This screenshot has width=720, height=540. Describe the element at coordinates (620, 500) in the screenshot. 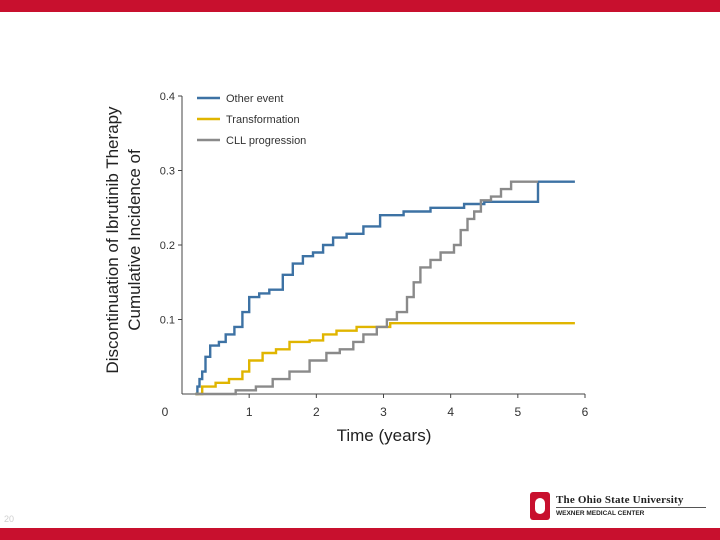

I see `logo-title: The Ohio State University` at that location.